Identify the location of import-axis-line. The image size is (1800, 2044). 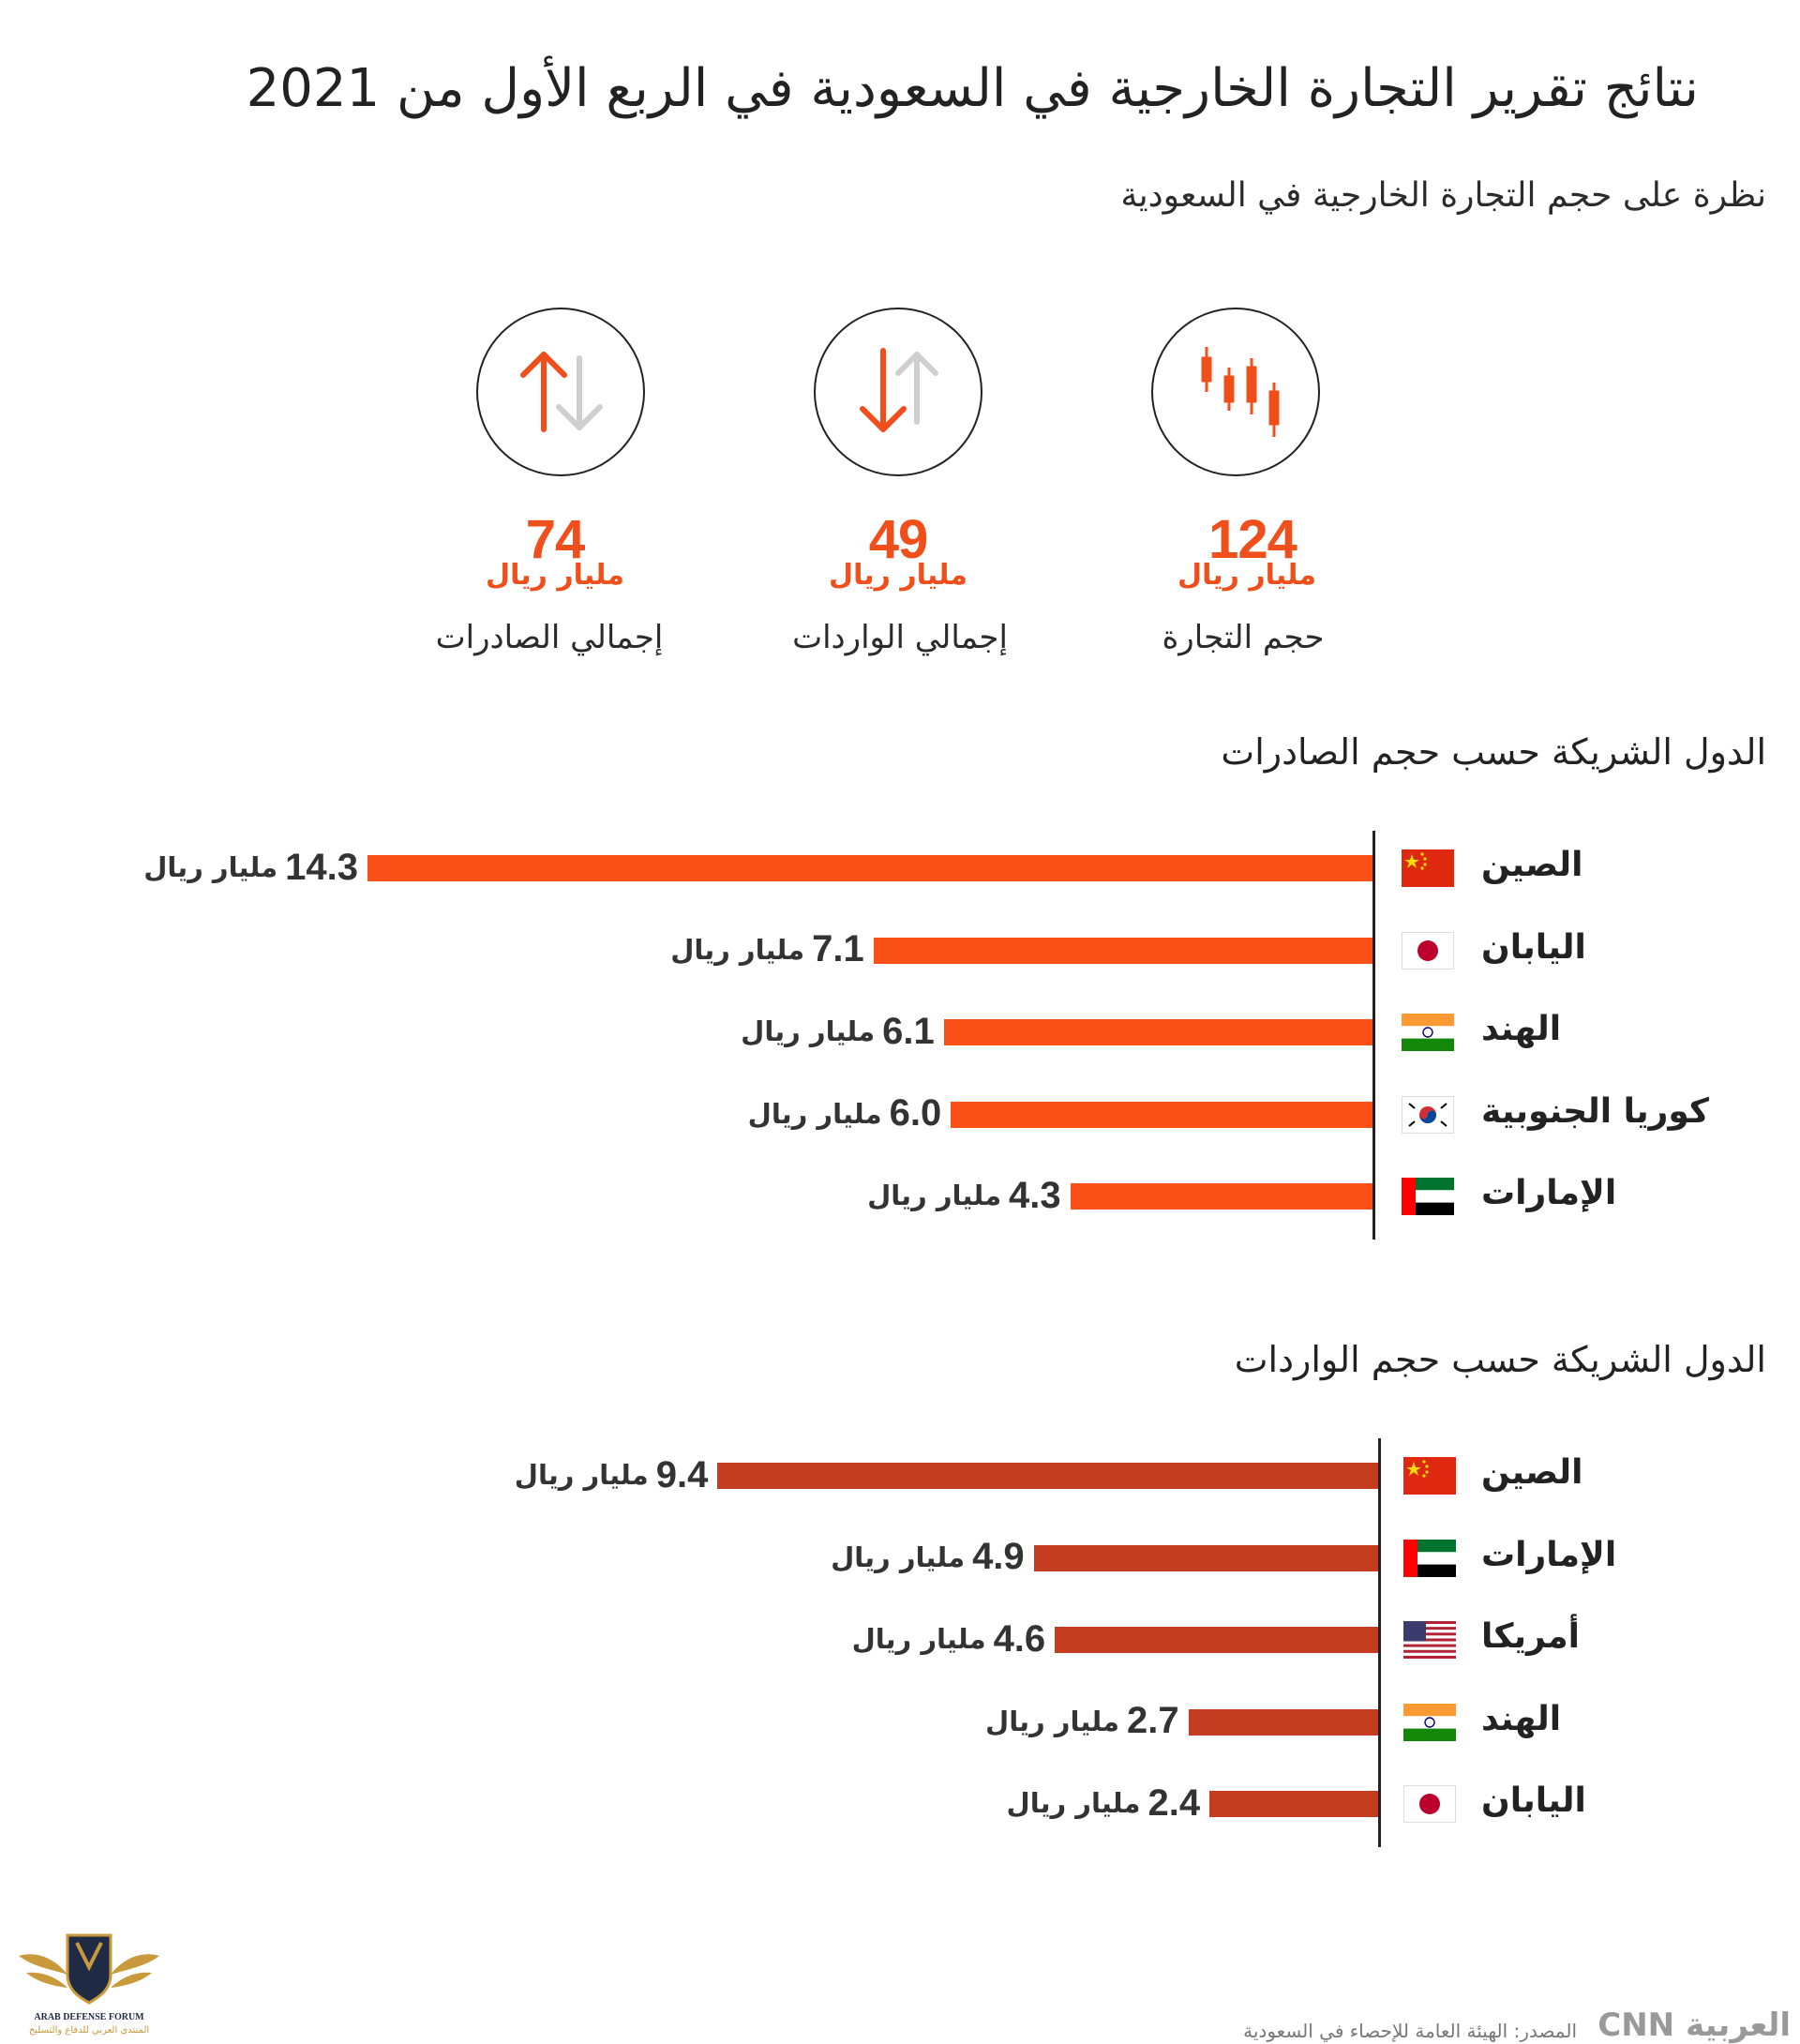
(1379, 1643).